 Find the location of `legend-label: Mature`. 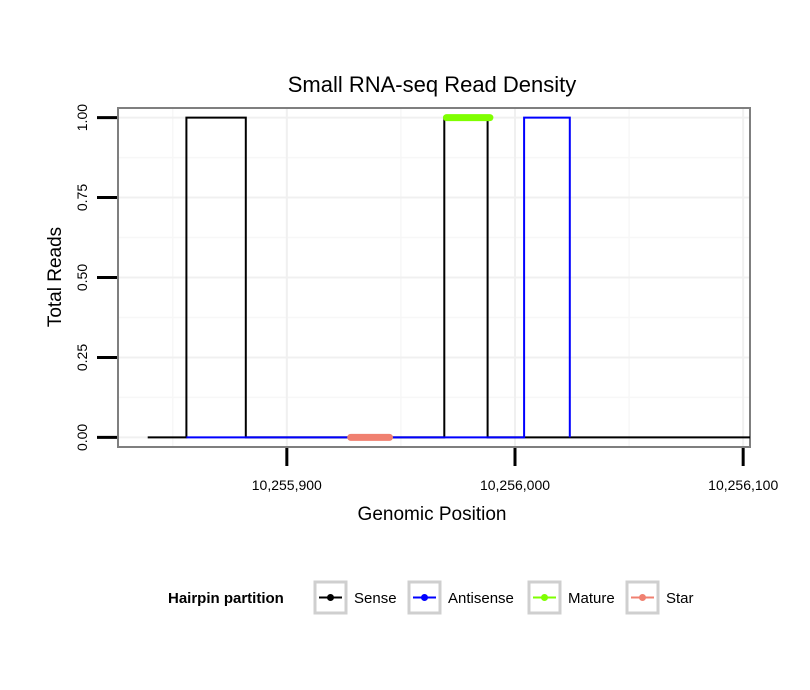

legend-label: Mature is located at coordinates (591, 598).